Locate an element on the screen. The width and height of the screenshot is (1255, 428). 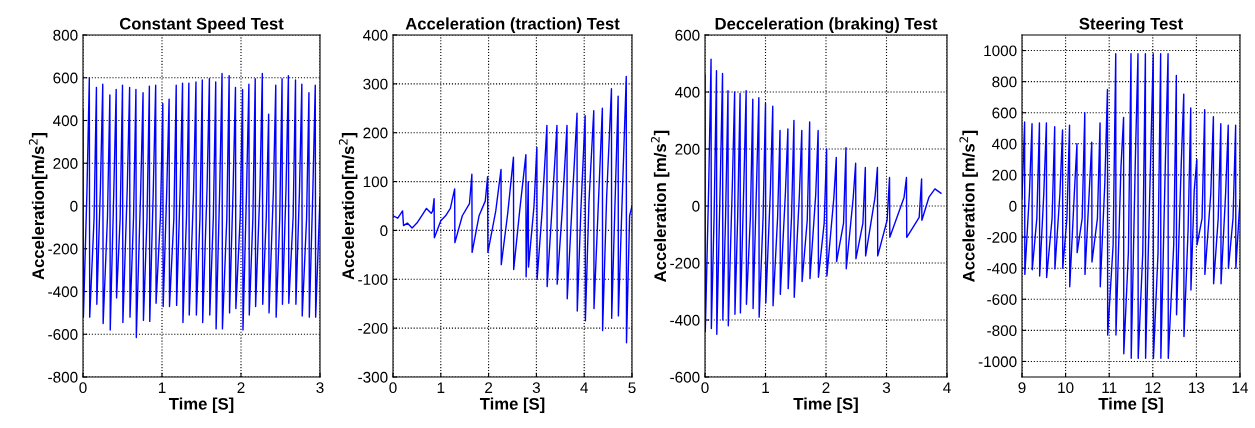
y-tick-label: 300 is located at coordinates (375, 84).